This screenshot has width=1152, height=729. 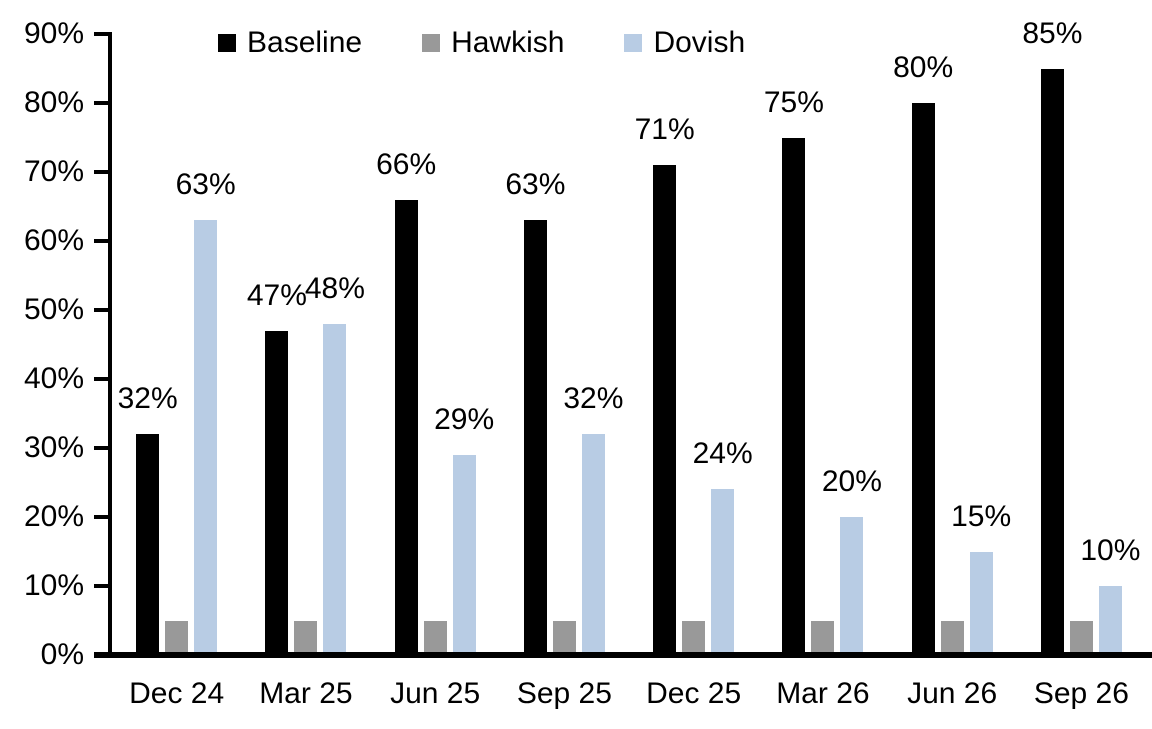 I want to click on x-axis-tick-label-sep-25: Sep 25, so click(x=564, y=693).